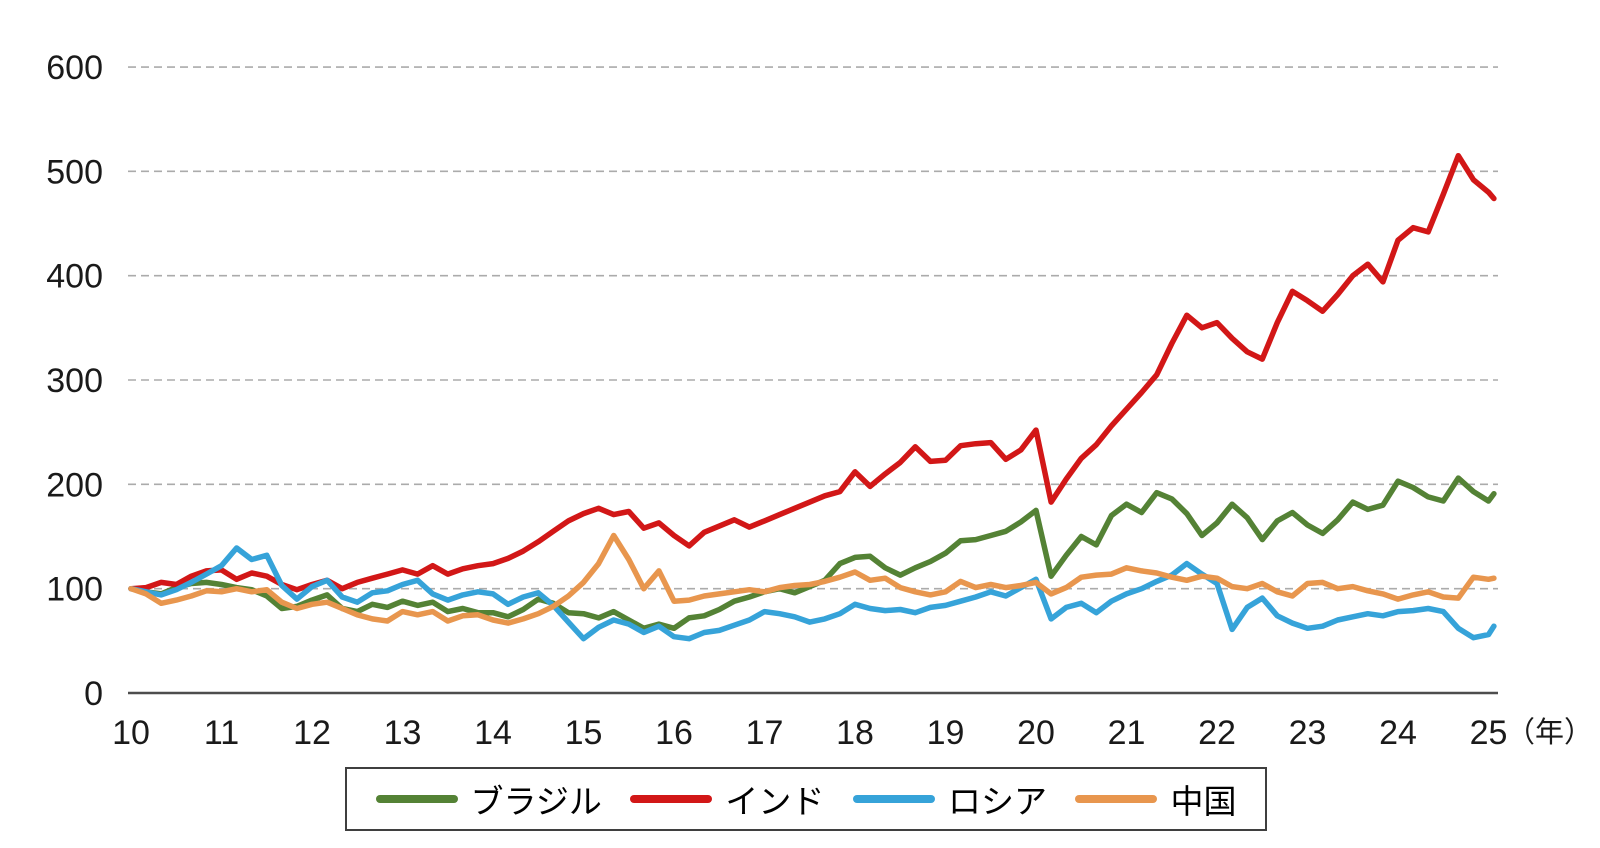 This screenshot has height=848, width=1600. What do you see at coordinates (493, 733) in the screenshot?
I see `x-axis-tick-label-14: 14` at bounding box center [493, 733].